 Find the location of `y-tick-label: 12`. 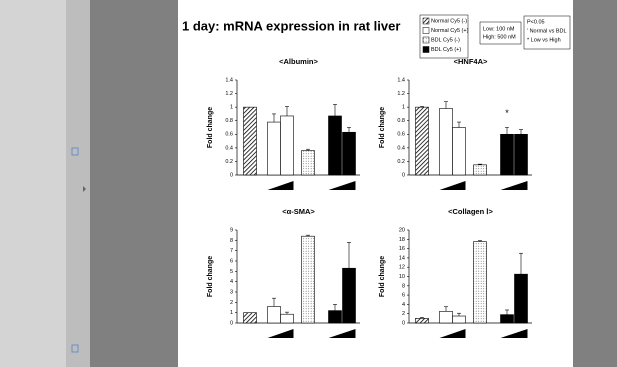

y-tick-label: 12 is located at coordinates (402, 268).